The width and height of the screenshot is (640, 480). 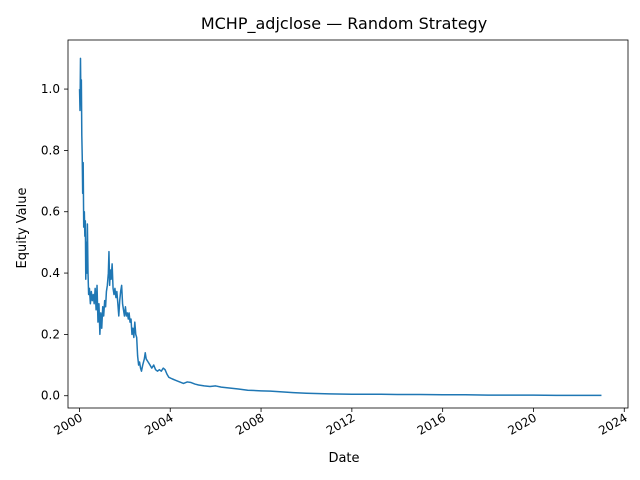 I want to click on y-axis-label: Equity Value, so click(x=22, y=228).